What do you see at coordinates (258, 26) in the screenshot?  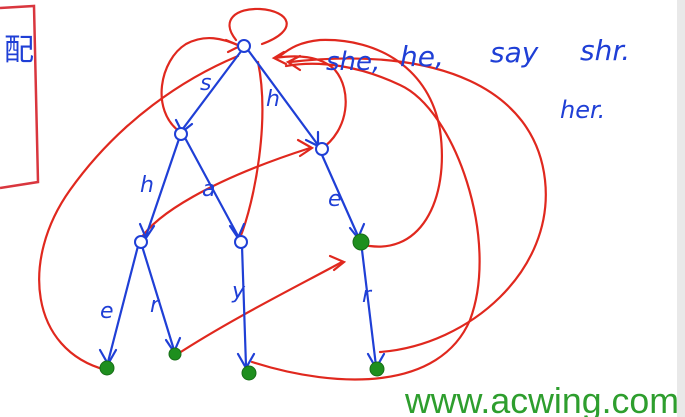 I see `fail-link-root-loop` at bounding box center [258, 26].